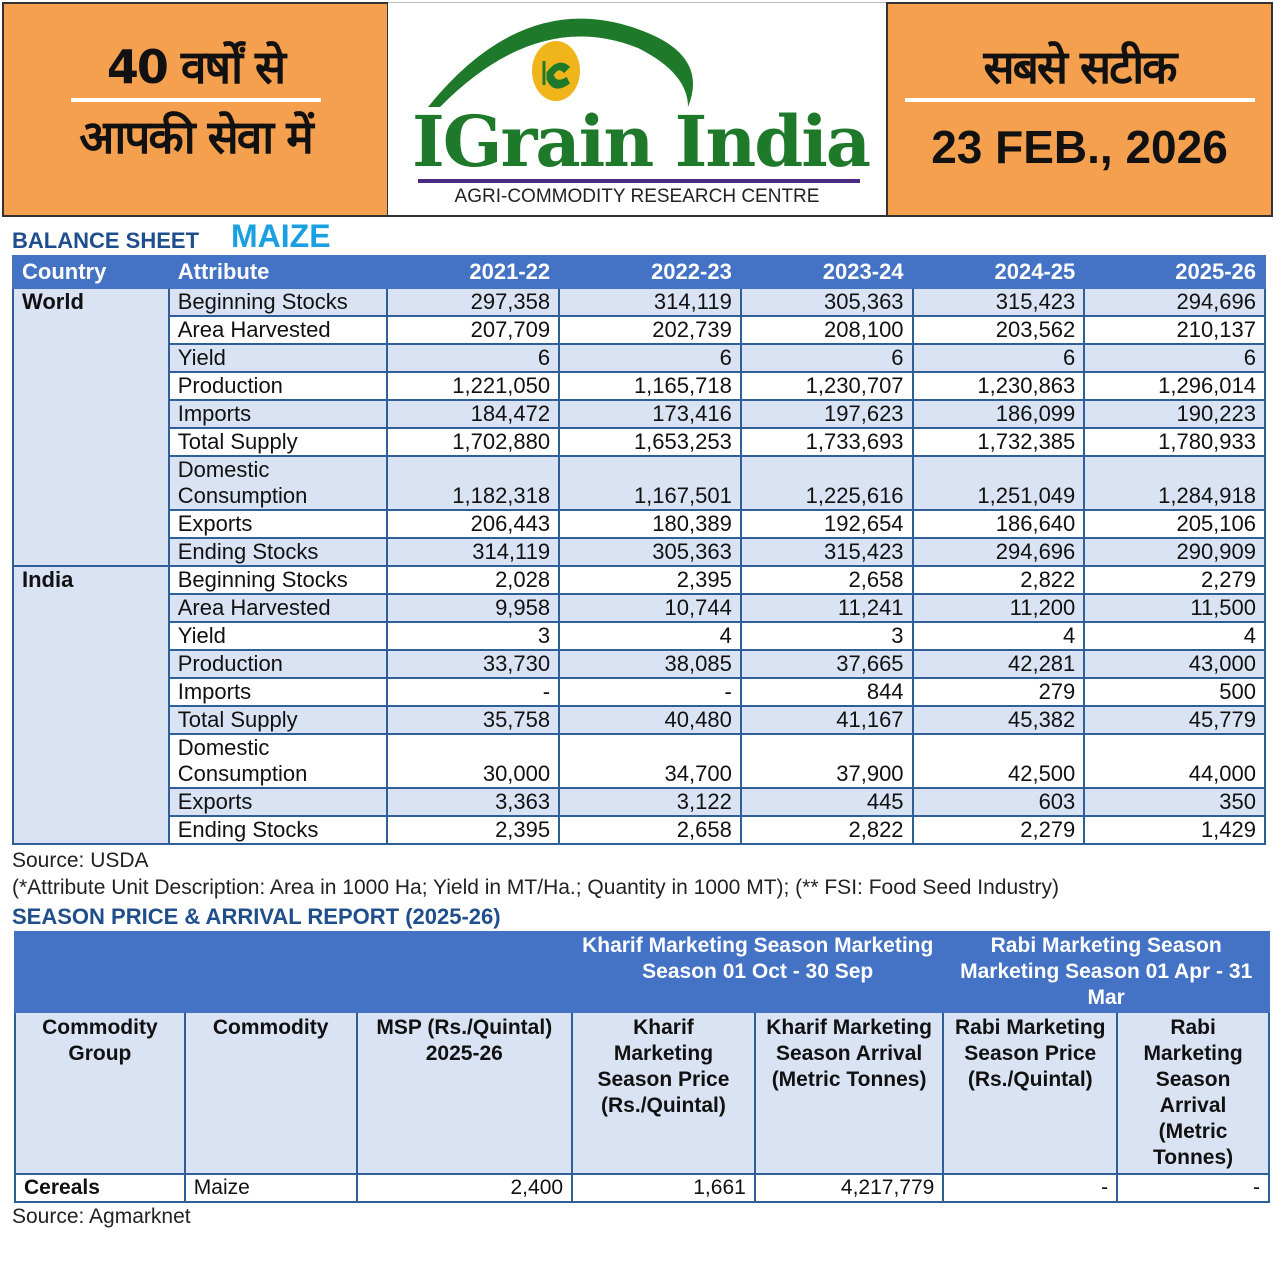 This screenshot has width=1277, height=1280. I want to click on country-cell: India, so click(91, 705).